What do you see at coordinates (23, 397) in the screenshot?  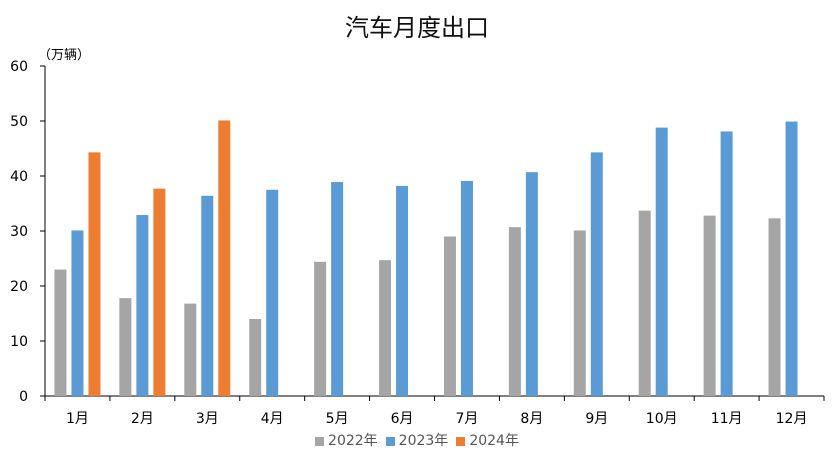 I see `y-tick-label: 0` at bounding box center [23, 397].